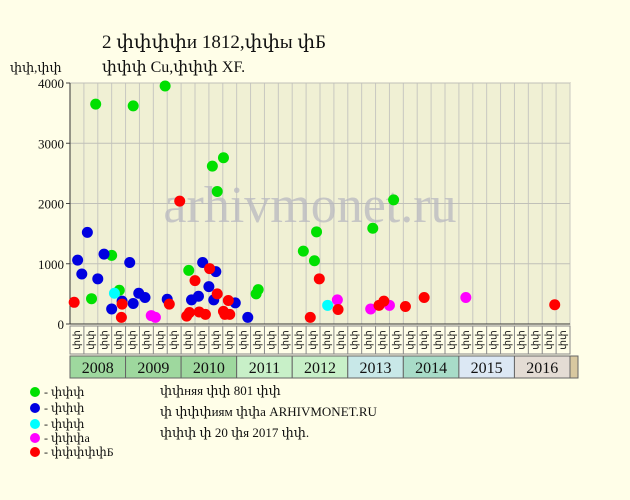 This screenshot has width=630, height=500. I want to click on year-label: 2011, so click(264, 368).